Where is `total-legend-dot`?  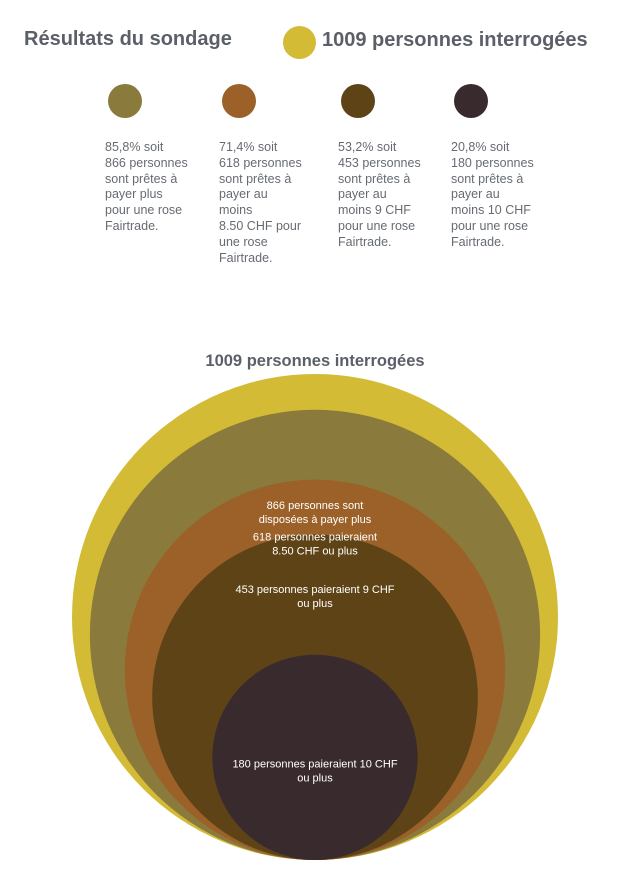
total-legend-dot is located at coordinates (299, 42).